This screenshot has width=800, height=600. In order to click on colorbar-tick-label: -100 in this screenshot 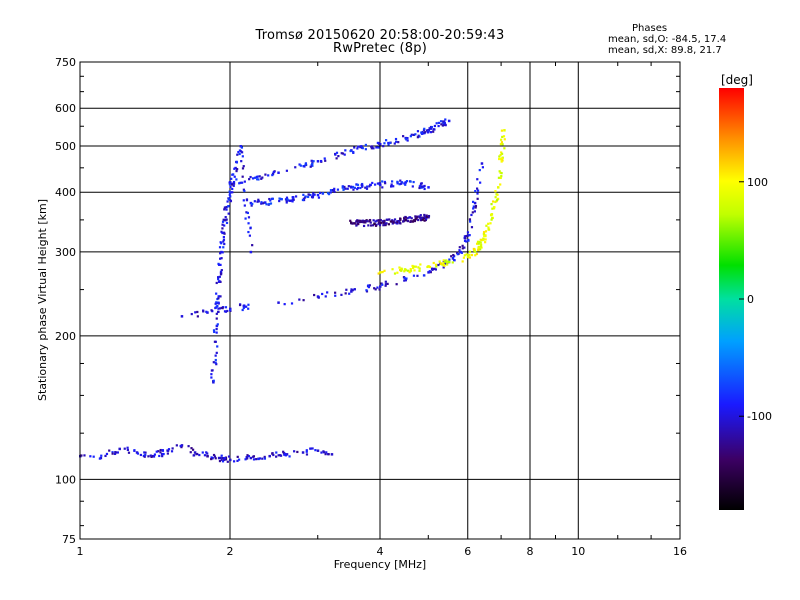, I will do `click(759, 416)`.